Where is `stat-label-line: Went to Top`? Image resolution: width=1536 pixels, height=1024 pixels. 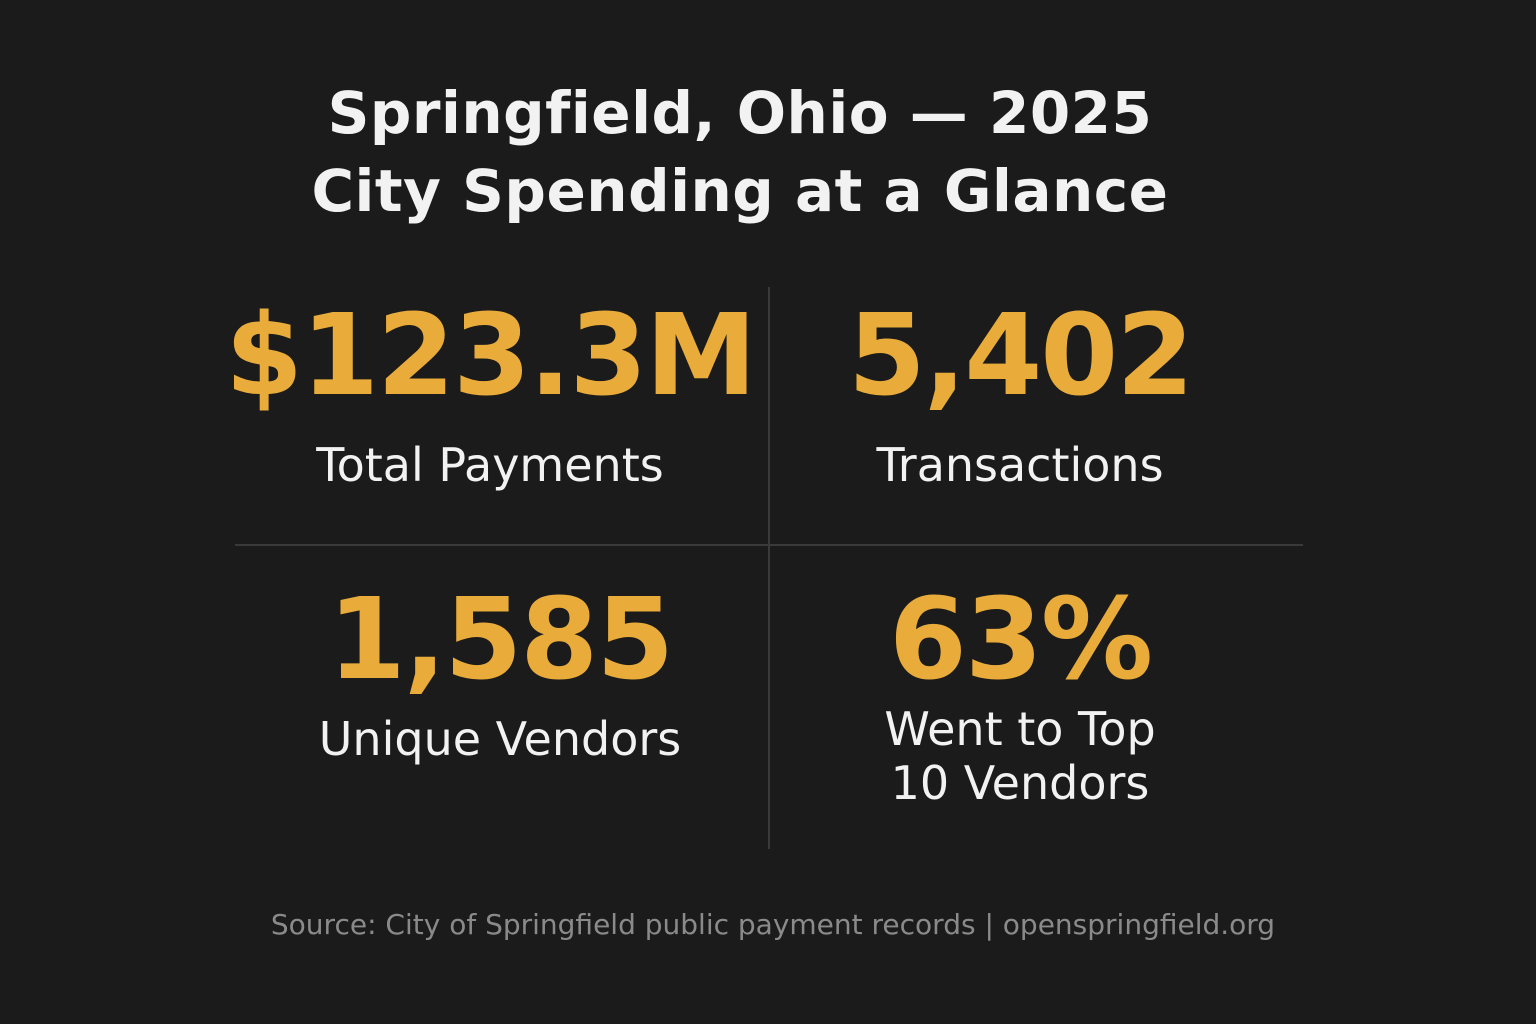
stat-label-line: Went to Top is located at coordinates (1020, 729).